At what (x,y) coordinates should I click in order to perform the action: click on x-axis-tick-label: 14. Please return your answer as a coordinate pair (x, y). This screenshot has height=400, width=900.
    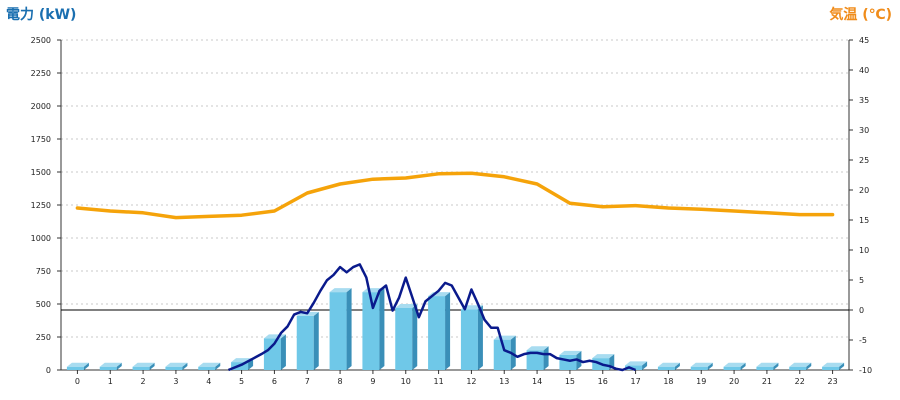
    Looking at the image, I should click on (537, 381).